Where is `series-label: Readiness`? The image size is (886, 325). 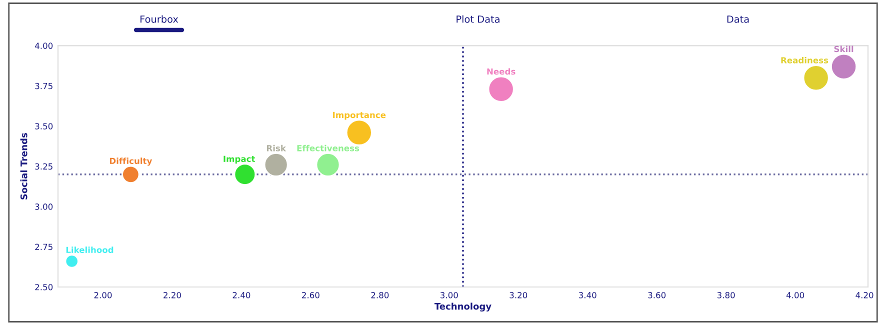 series-label: Readiness is located at coordinates (804, 60).